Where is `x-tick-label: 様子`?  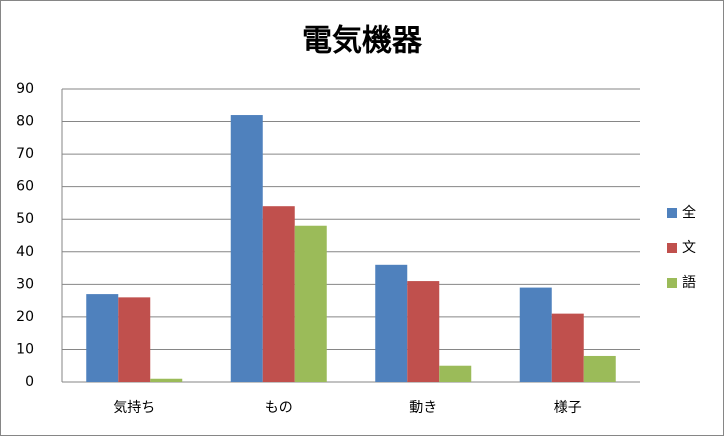 x-tick-label: 様子 is located at coordinates (568, 408).